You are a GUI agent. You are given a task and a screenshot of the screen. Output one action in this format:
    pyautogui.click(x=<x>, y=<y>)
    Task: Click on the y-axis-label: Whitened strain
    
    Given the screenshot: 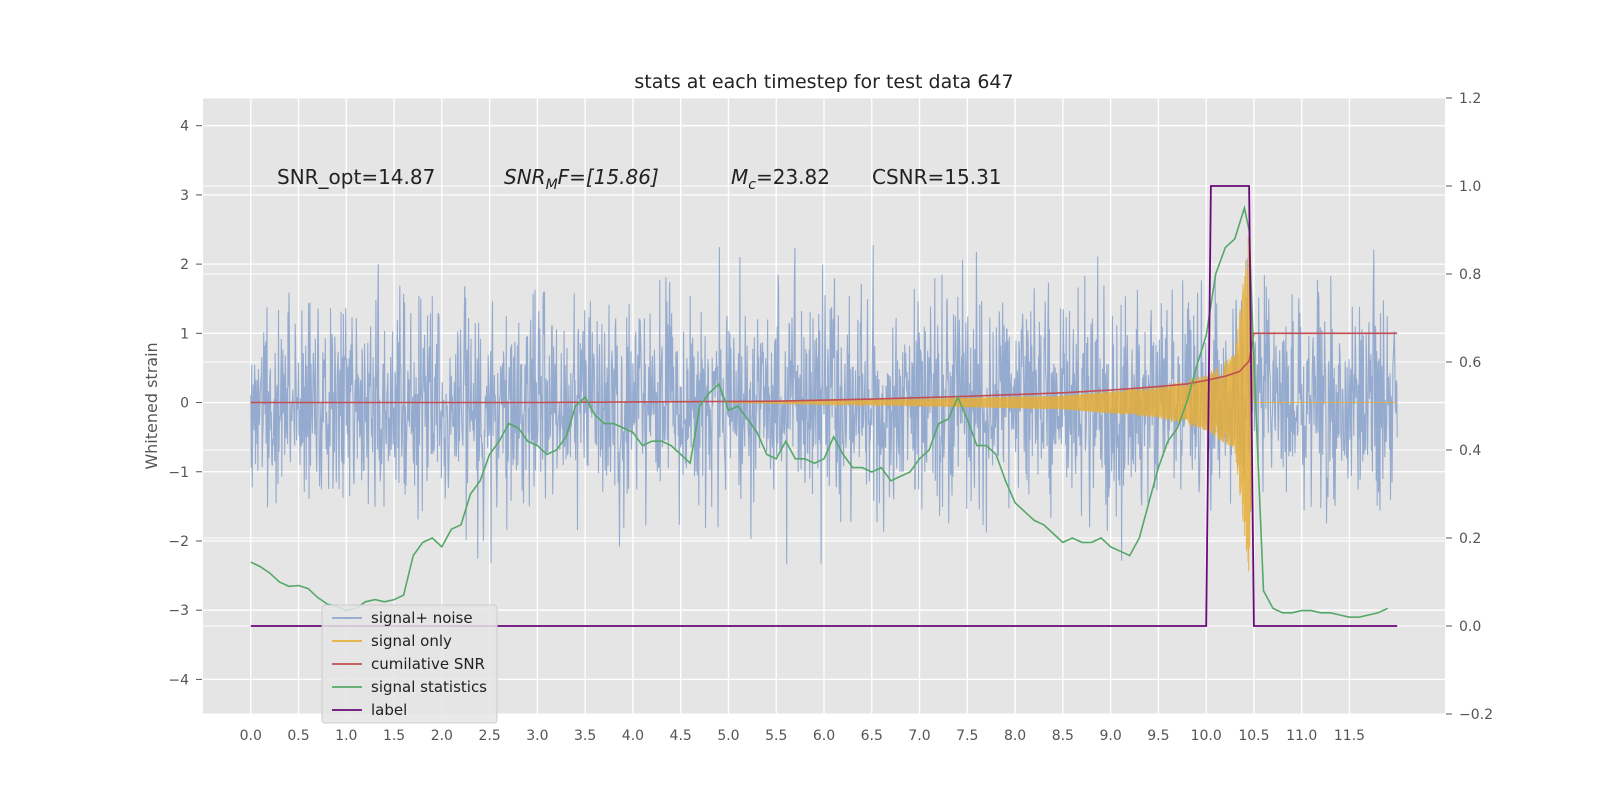 What is the action you would take?
    pyautogui.click(x=151, y=405)
    